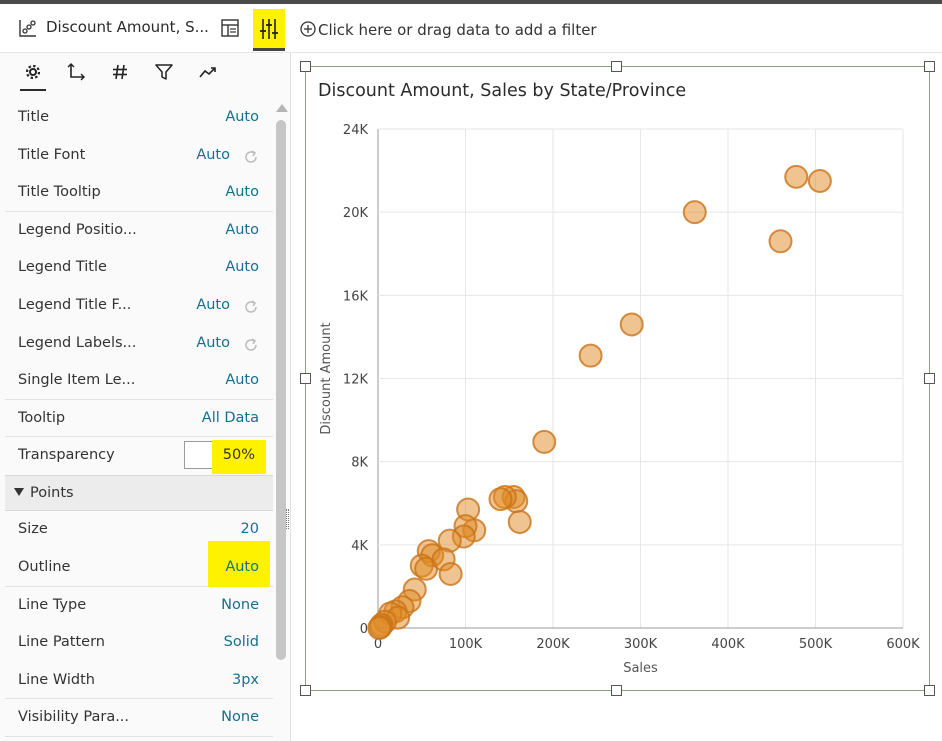 The height and width of the screenshot is (741, 942). Describe the element at coordinates (245, 679) in the screenshot. I see `prop-value: 3px` at that location.